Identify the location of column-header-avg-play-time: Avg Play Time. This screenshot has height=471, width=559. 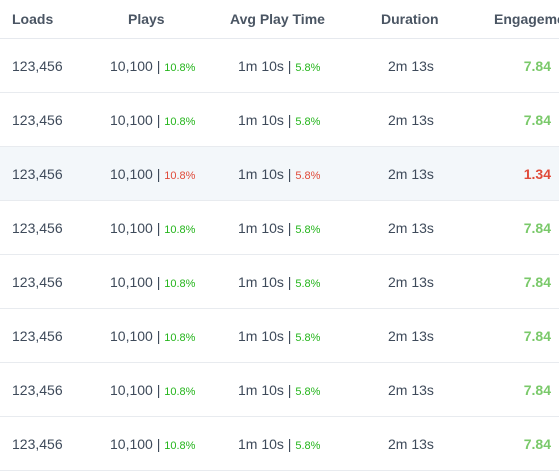
(277, 19).